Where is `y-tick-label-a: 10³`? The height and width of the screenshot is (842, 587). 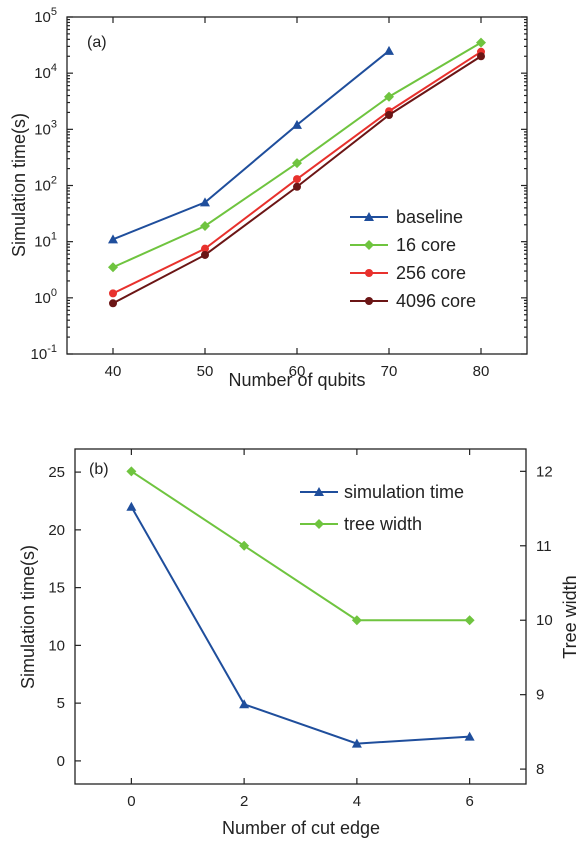
y-tick-label-a: 10³ is located at coordinates (45, 128).